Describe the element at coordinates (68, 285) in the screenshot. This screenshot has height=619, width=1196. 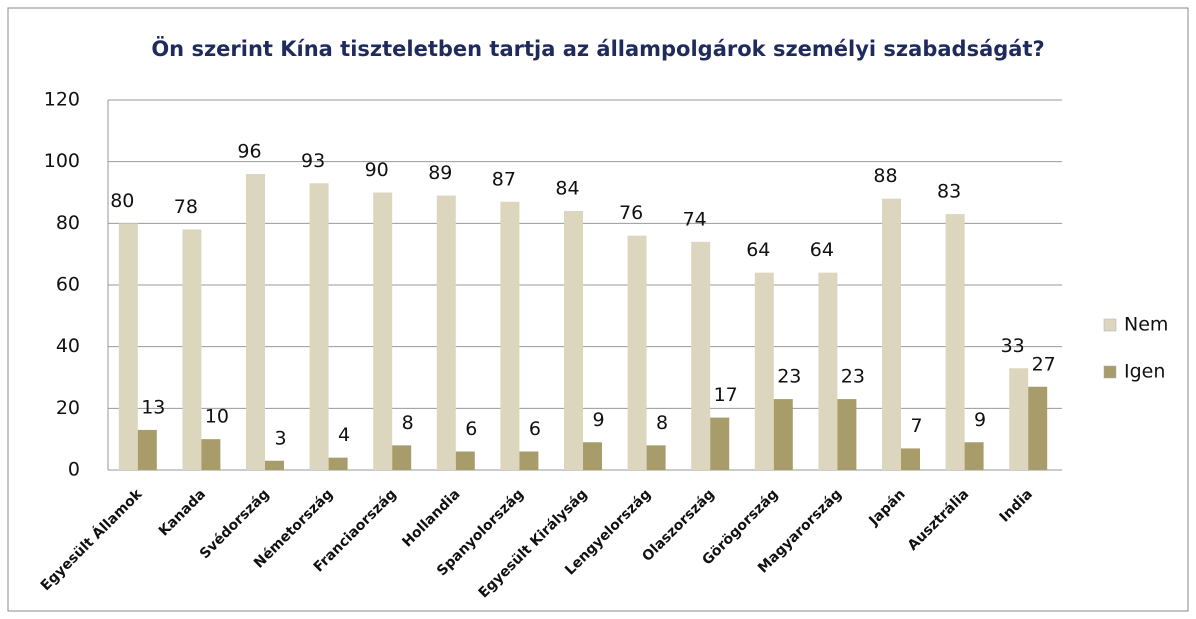
I see `y-tick-label: 60` at that location.